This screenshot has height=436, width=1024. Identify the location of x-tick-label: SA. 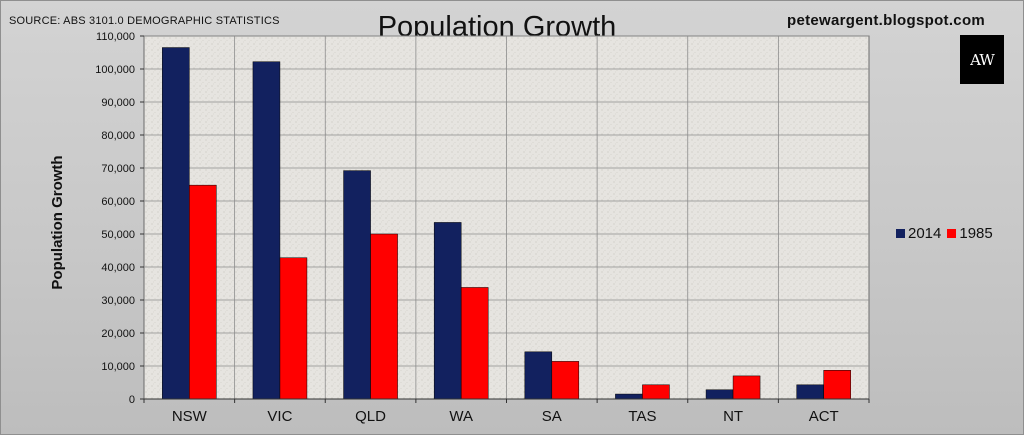
(552, 416).